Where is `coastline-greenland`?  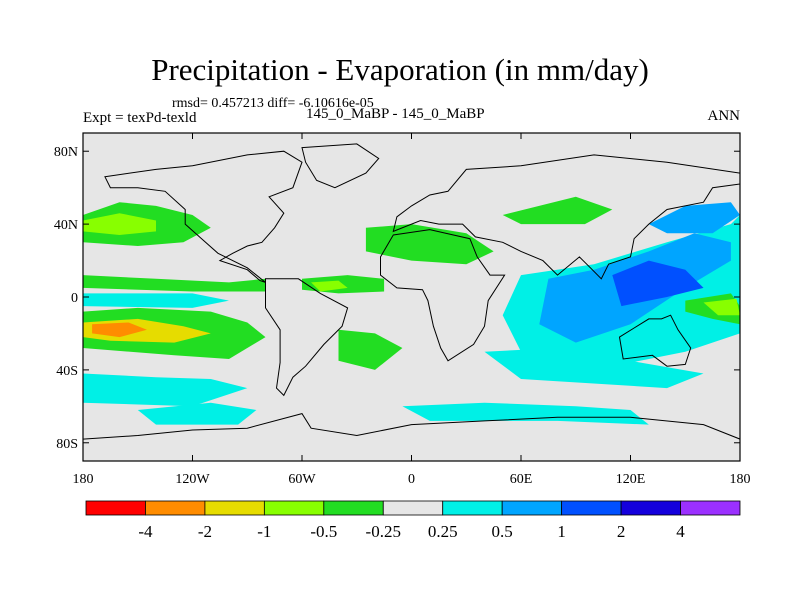
coastline-greenland is located at coordinates (340, 166).